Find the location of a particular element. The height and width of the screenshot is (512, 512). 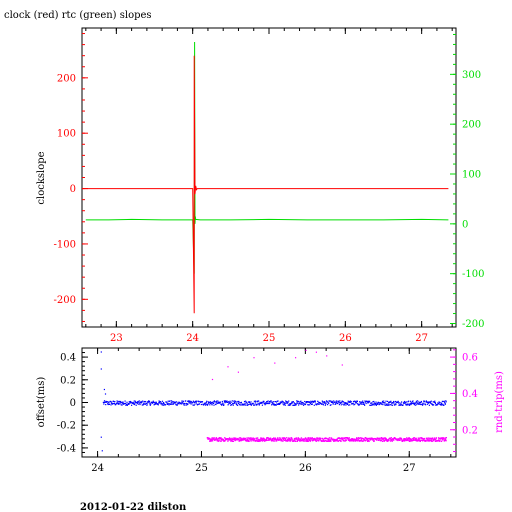

x-tick-label: 23 is located at coordinates (116, 338).